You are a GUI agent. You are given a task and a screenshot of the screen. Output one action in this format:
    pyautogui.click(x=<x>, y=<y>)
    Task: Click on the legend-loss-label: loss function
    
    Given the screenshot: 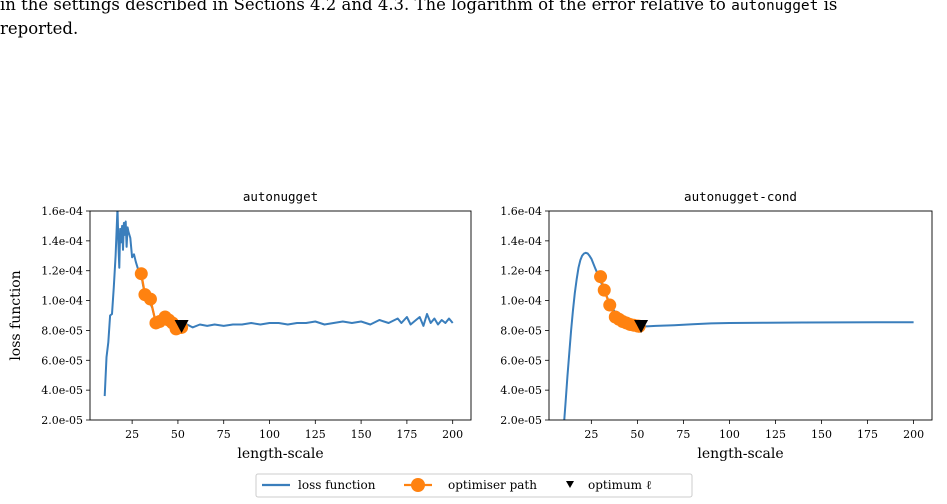 What is the action you would take?
    pyautogui.click(x=337, y=485)
    